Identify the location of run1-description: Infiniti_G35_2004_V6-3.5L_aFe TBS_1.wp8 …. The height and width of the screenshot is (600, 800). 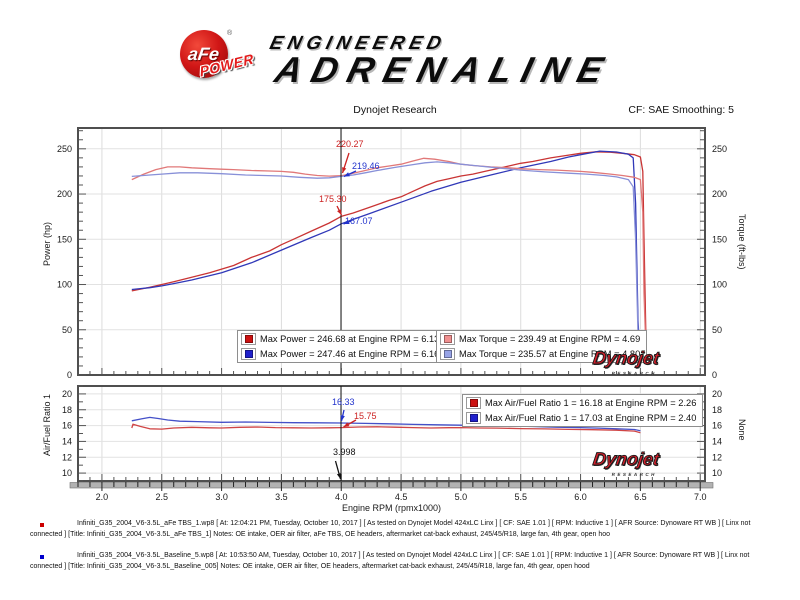
(390, 529).